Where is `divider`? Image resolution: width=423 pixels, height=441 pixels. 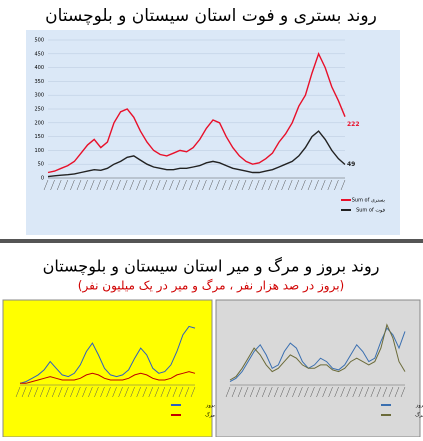
divider is located at coordinates (211, 241).